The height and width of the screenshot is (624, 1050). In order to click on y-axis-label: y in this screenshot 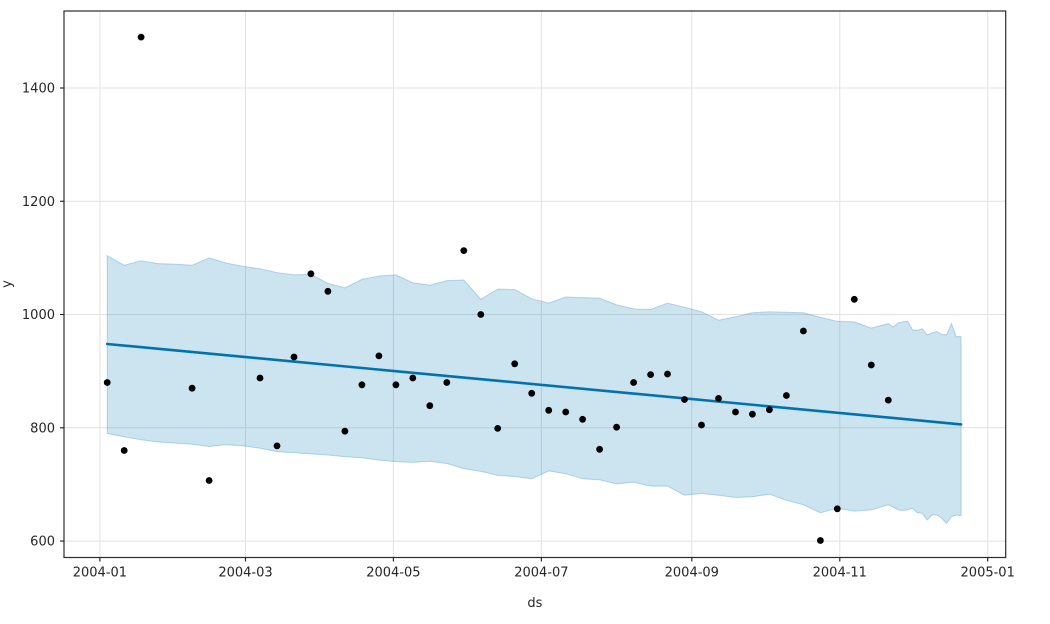, I will do `click(7, 284)`.